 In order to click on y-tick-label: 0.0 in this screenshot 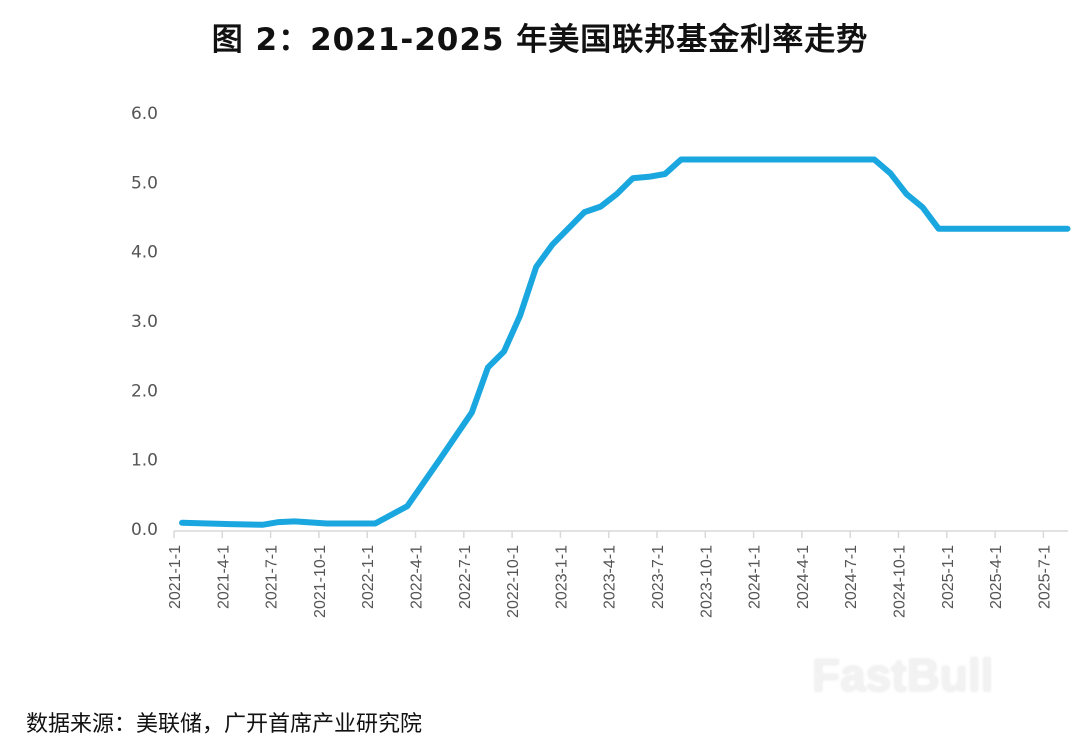, I will do `click(144, 530)`.